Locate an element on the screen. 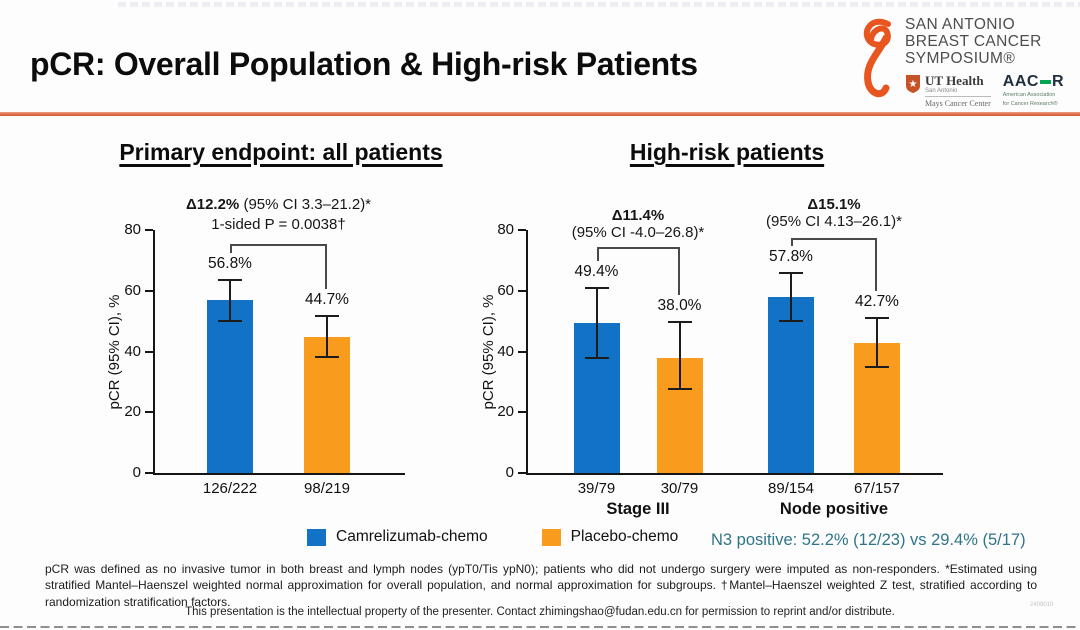 This screenshot has width=1080, height=630. bar-value-label: 56.8% is located at coordinates (230, 264).